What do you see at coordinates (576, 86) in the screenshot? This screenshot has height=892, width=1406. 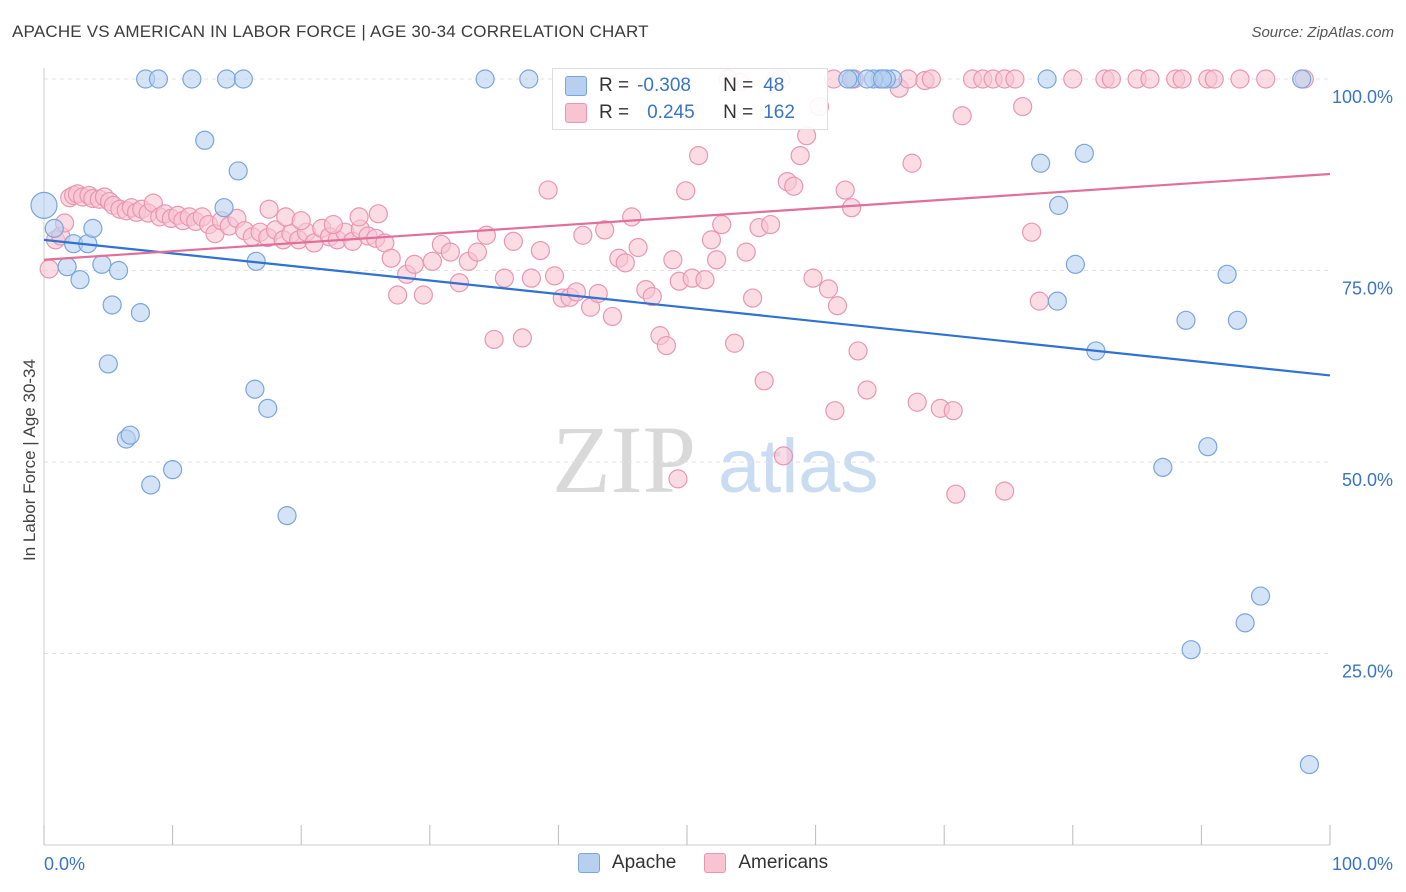 I see `apache-swatch` at bounding box center [576, 86].